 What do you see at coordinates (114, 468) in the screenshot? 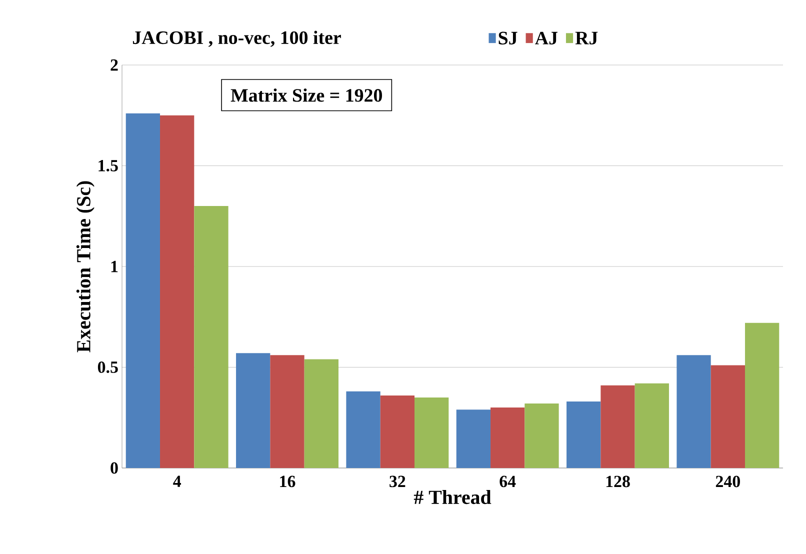
I see `y-tick-label: 0` at bounding box center [114, 468].